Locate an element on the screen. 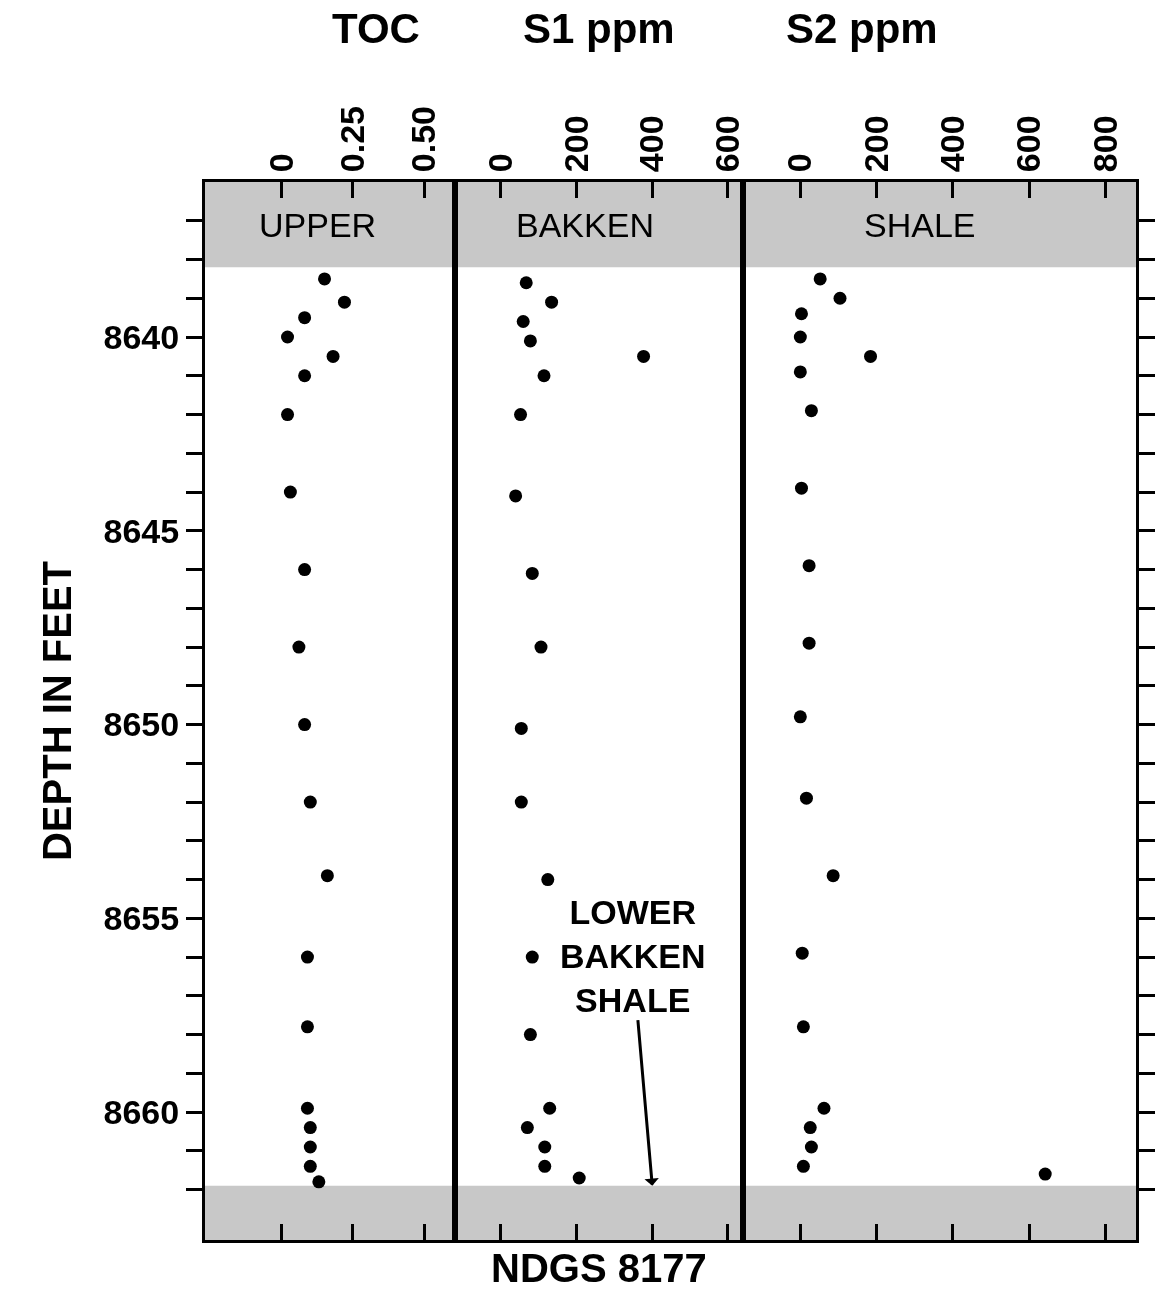  band-label: SHALE is located at coordinates (920, 225).